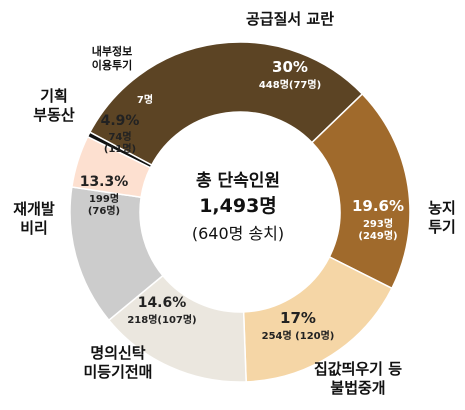 The image size is (465, 410). What do you see at coordinates (54, 115) in the screenshot?
I see `slice-category-label-5: 부동산` at bounding box center [54, 115].